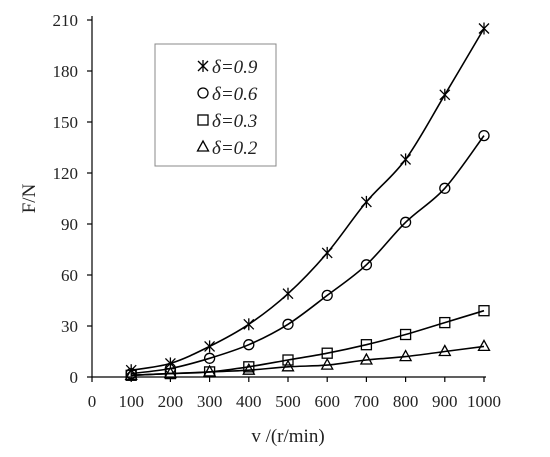 The height and width of the screenshot is (457, 550). I want to click on y-tick-label: 90, so click(69, 224).